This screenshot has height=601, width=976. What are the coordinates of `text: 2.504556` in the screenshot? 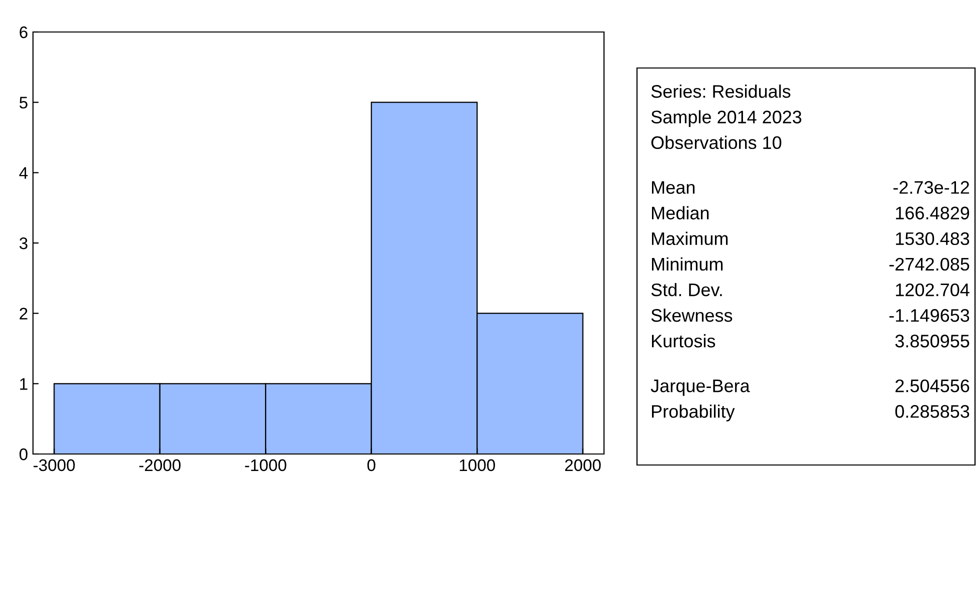 It's located at (933, 385).